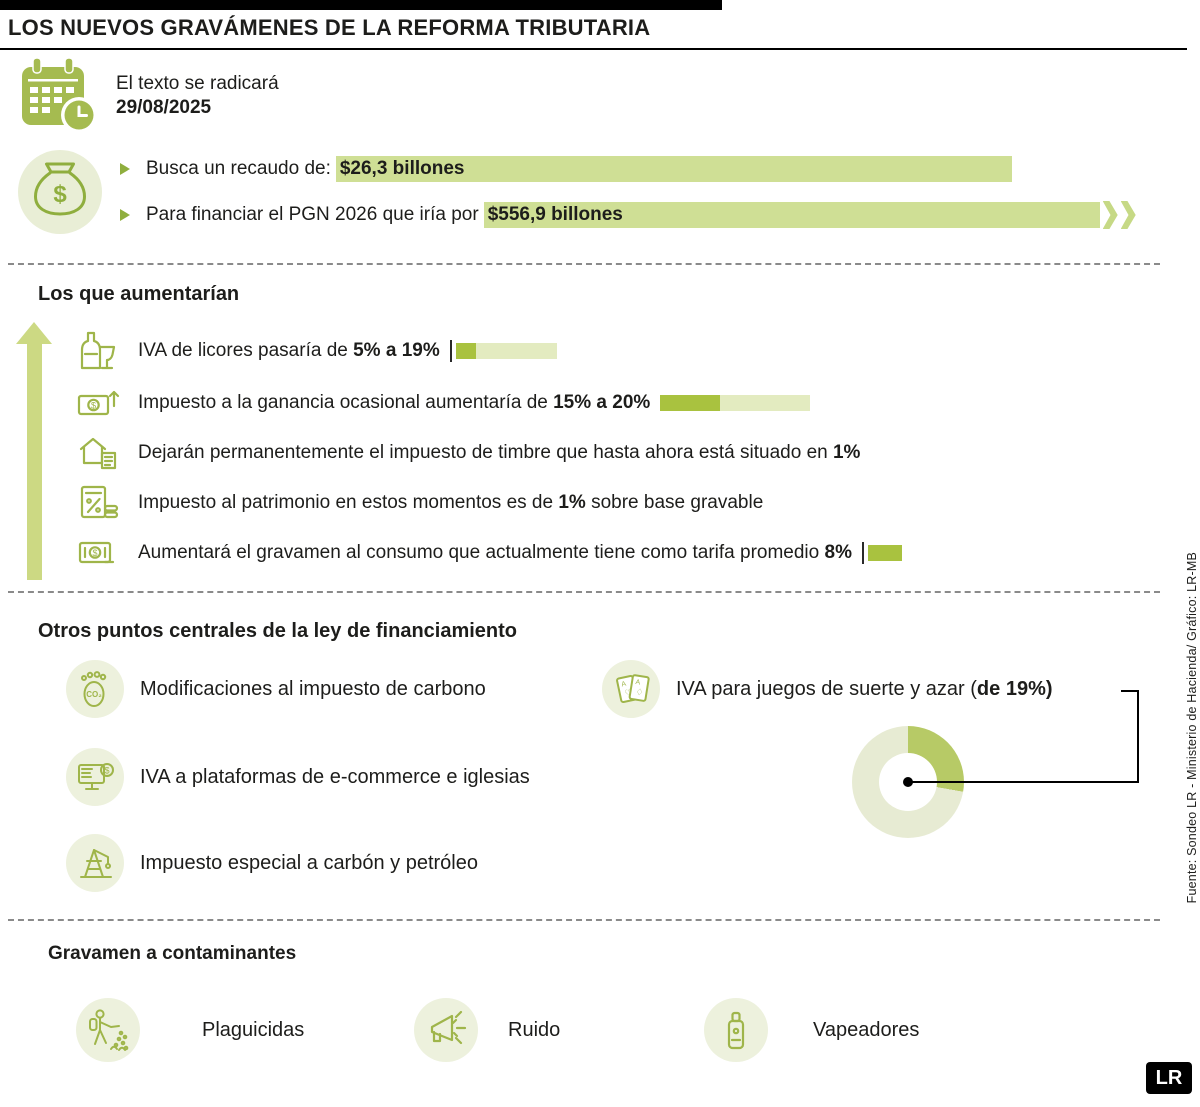  I want to click on svg-text: CO₂, so click(94, 694).